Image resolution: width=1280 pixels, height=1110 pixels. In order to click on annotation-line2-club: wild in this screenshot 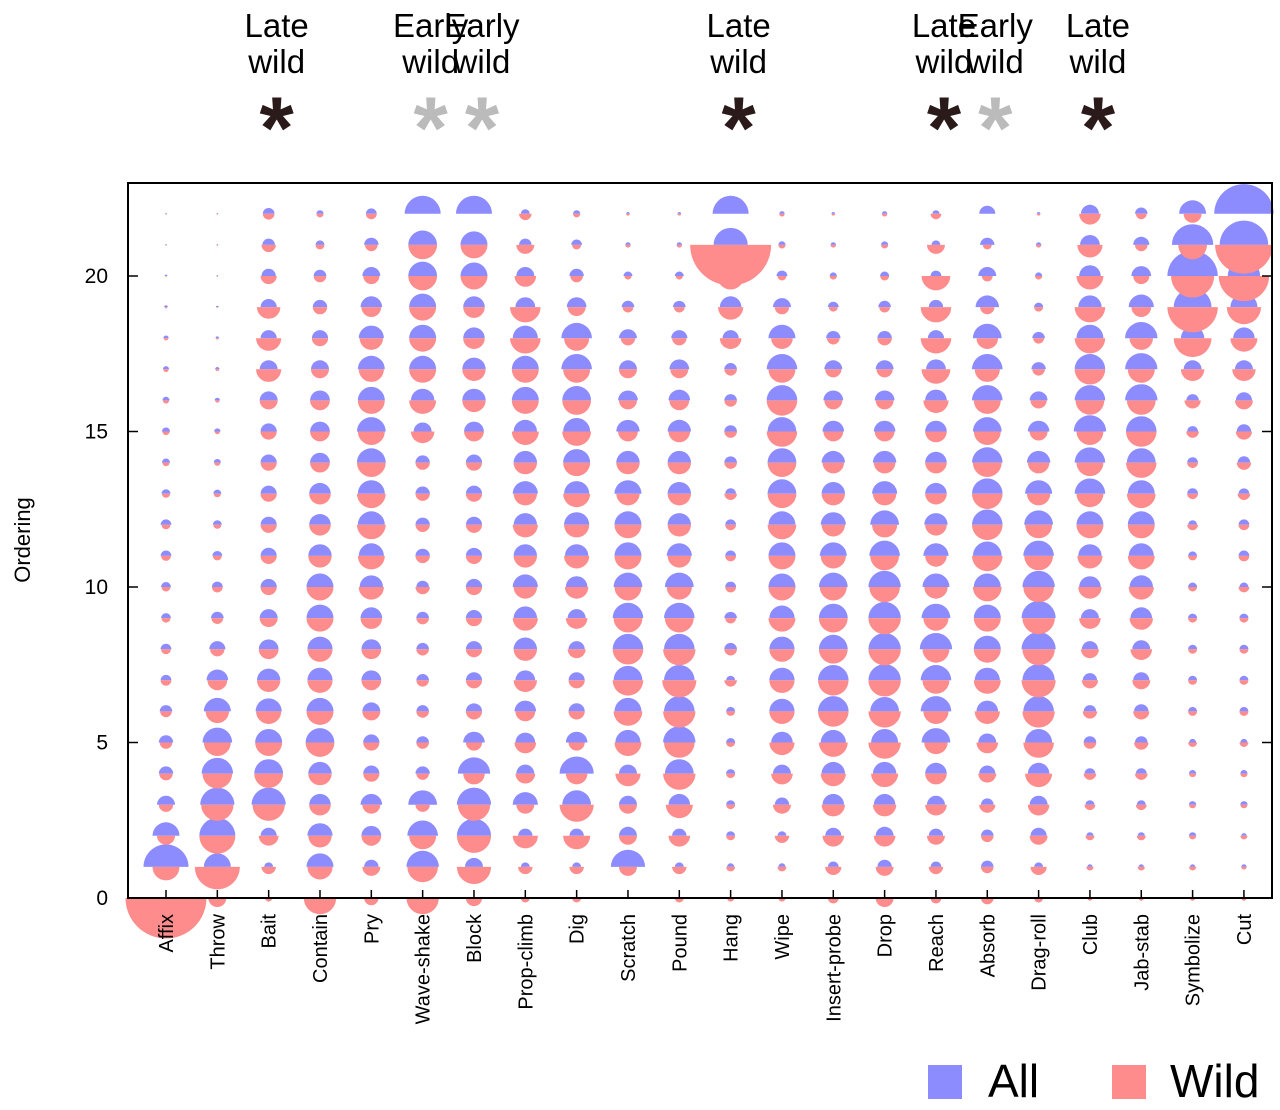, I will do `click(1098, 61)`.